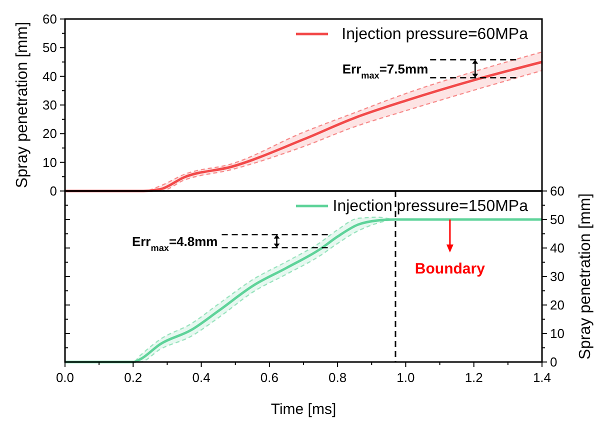  Describe the element at coordinates (175, 244) in the screenshot. I see `annotation: Err$_{max}$=4.8mm` at that location.